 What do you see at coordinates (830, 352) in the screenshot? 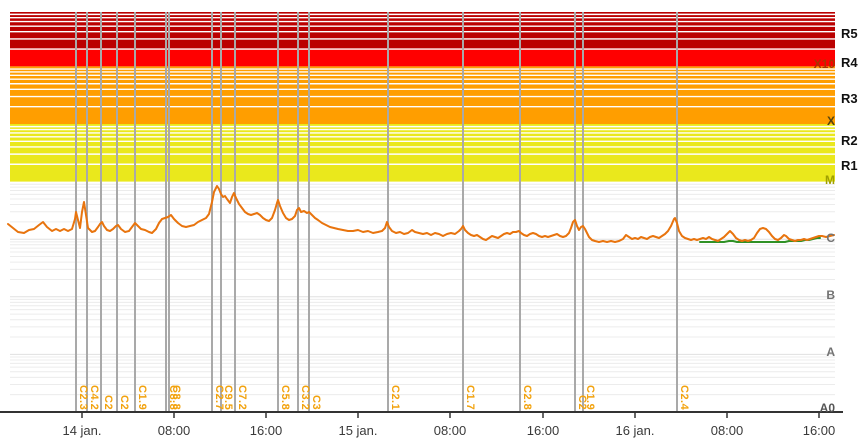
I see `flux-class-label: A` at bounding box center [830, 352].